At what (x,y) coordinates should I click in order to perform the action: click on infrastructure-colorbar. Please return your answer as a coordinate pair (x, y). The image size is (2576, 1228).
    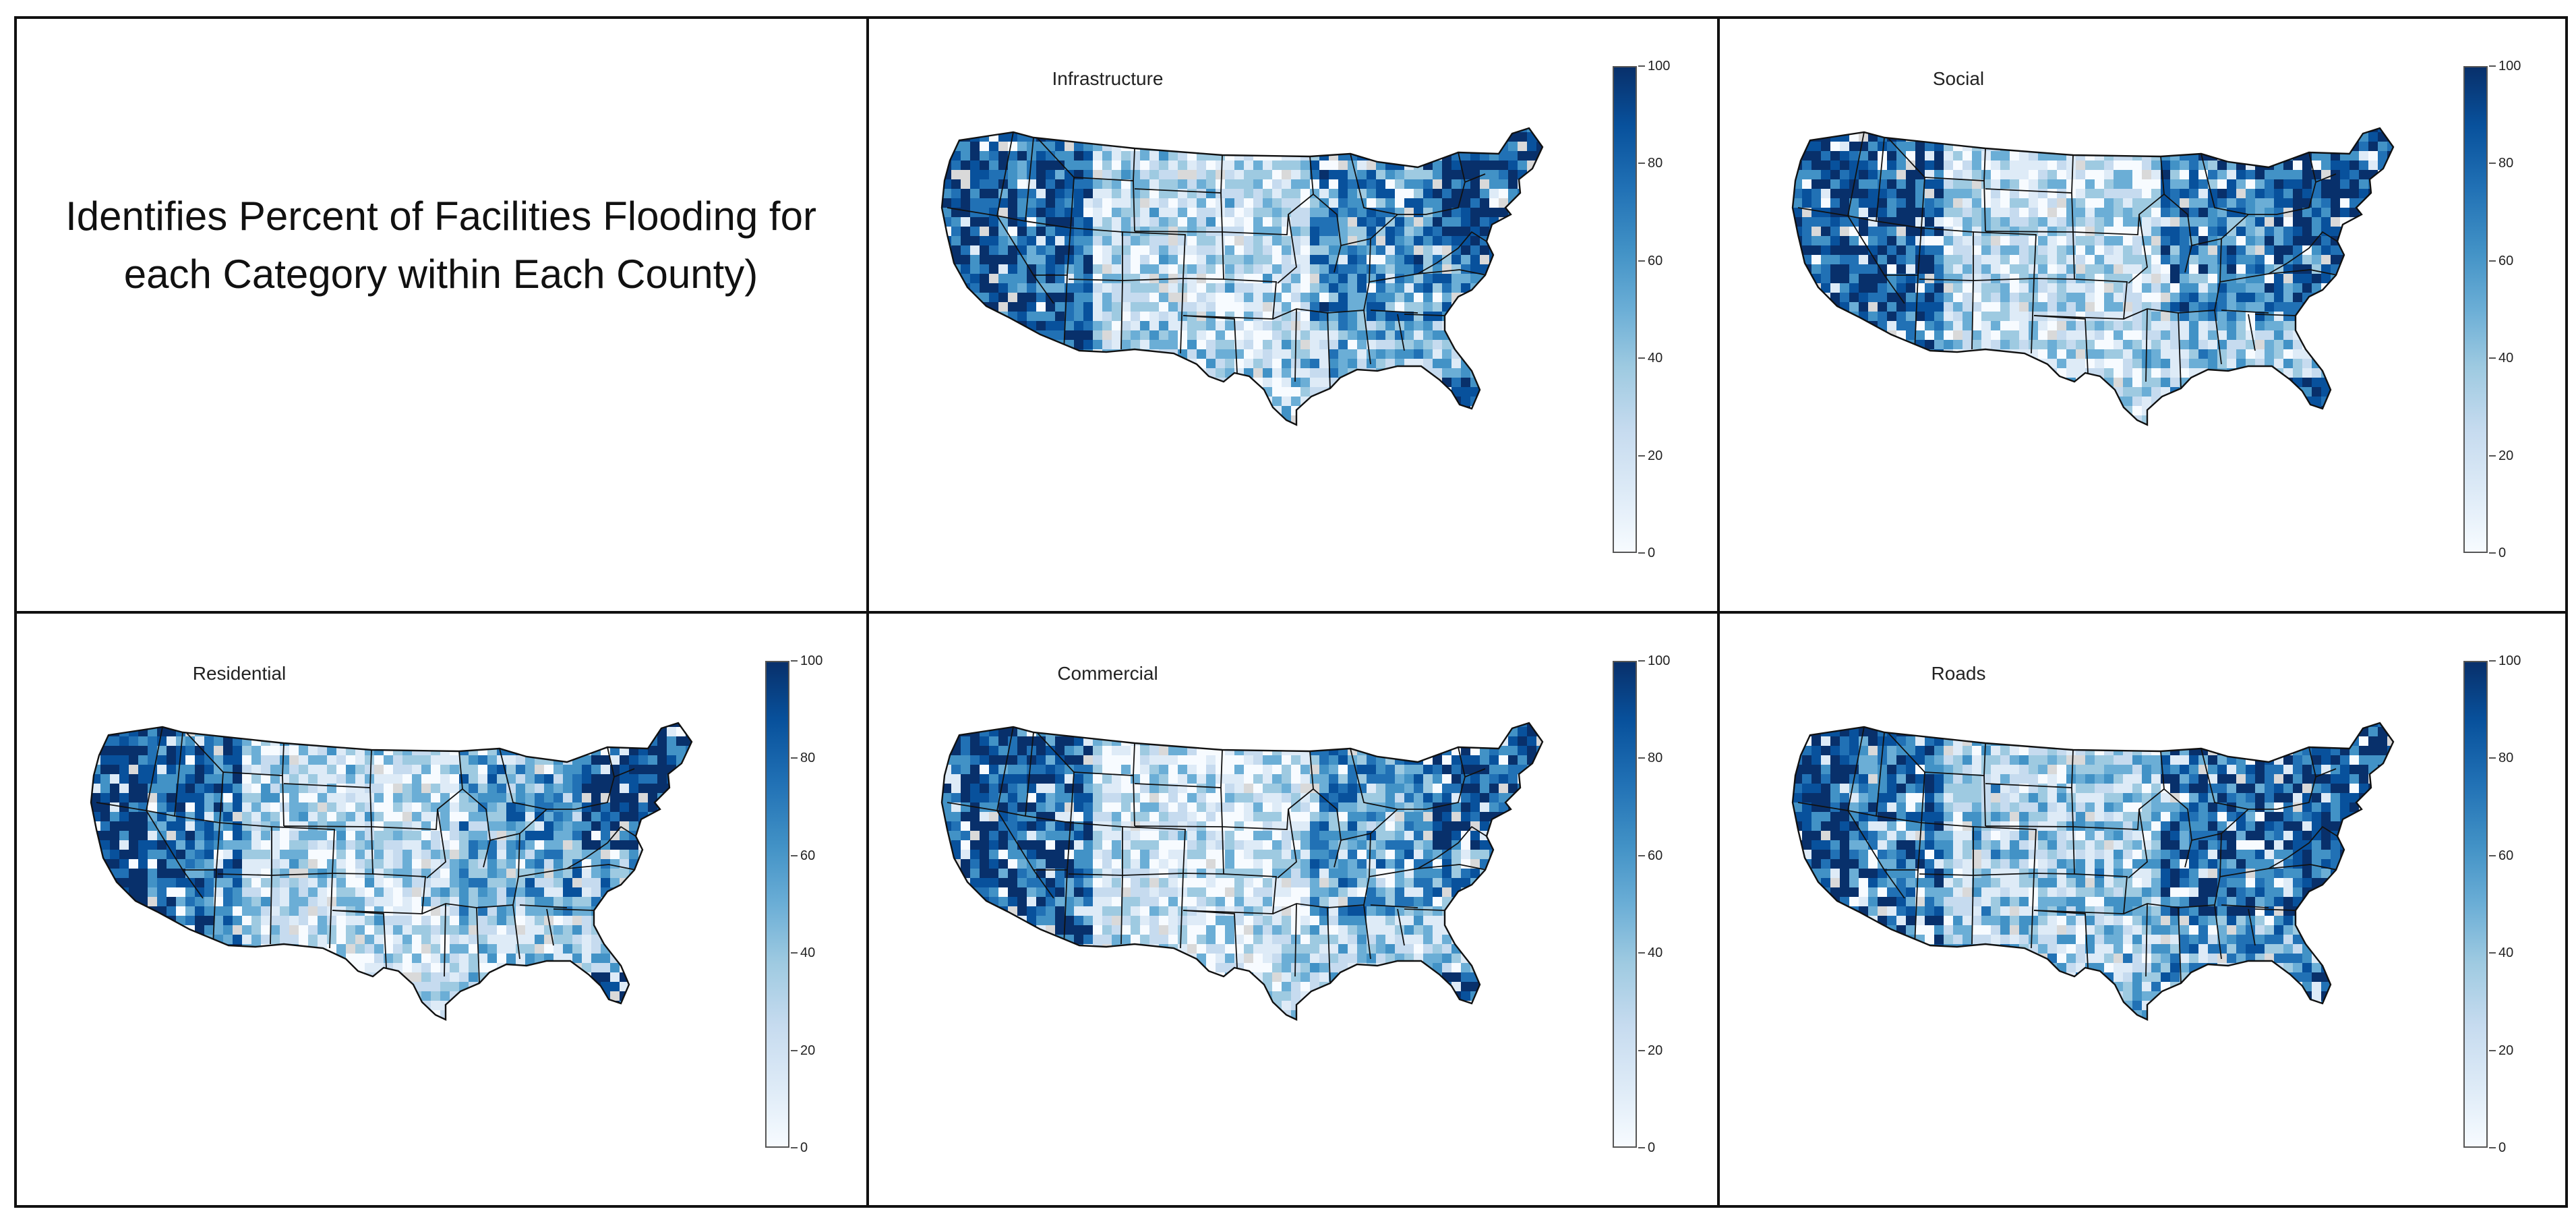
    Looking at the image, I should click on (1625, 310).